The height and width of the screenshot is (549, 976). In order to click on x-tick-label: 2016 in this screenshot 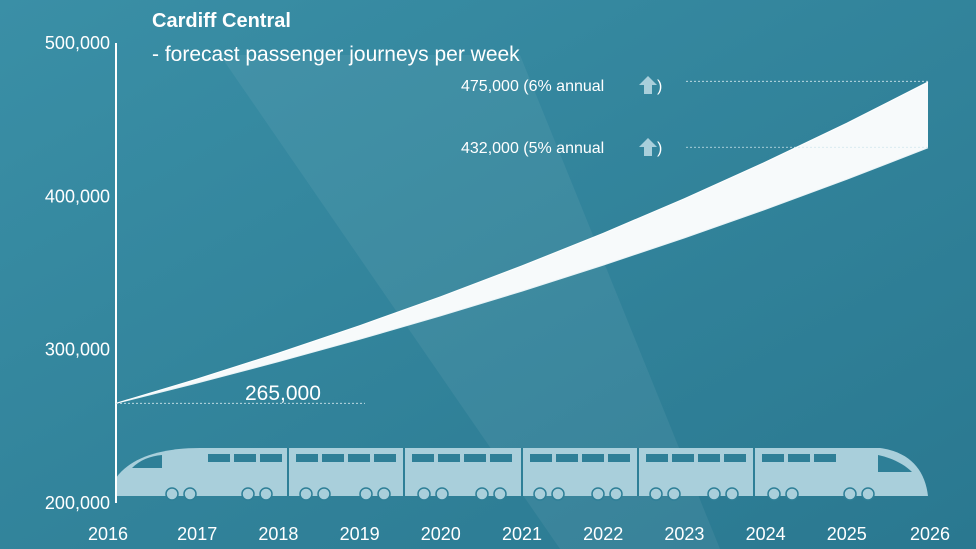, I will do `click(108, 534)`.